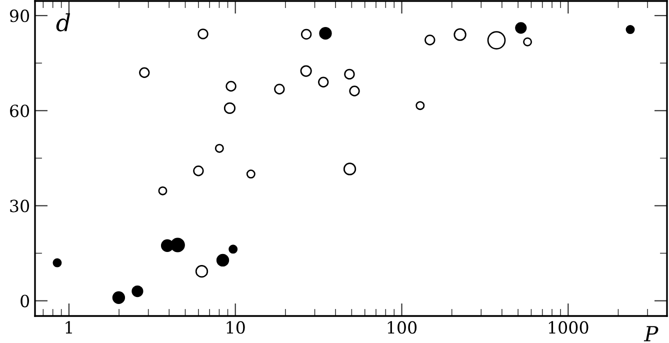 The width and height of the screenshot is (669, 343). Describe the element at coordinates (63, 22) in the screenshot. I see `y-axis-title: d` at that location.